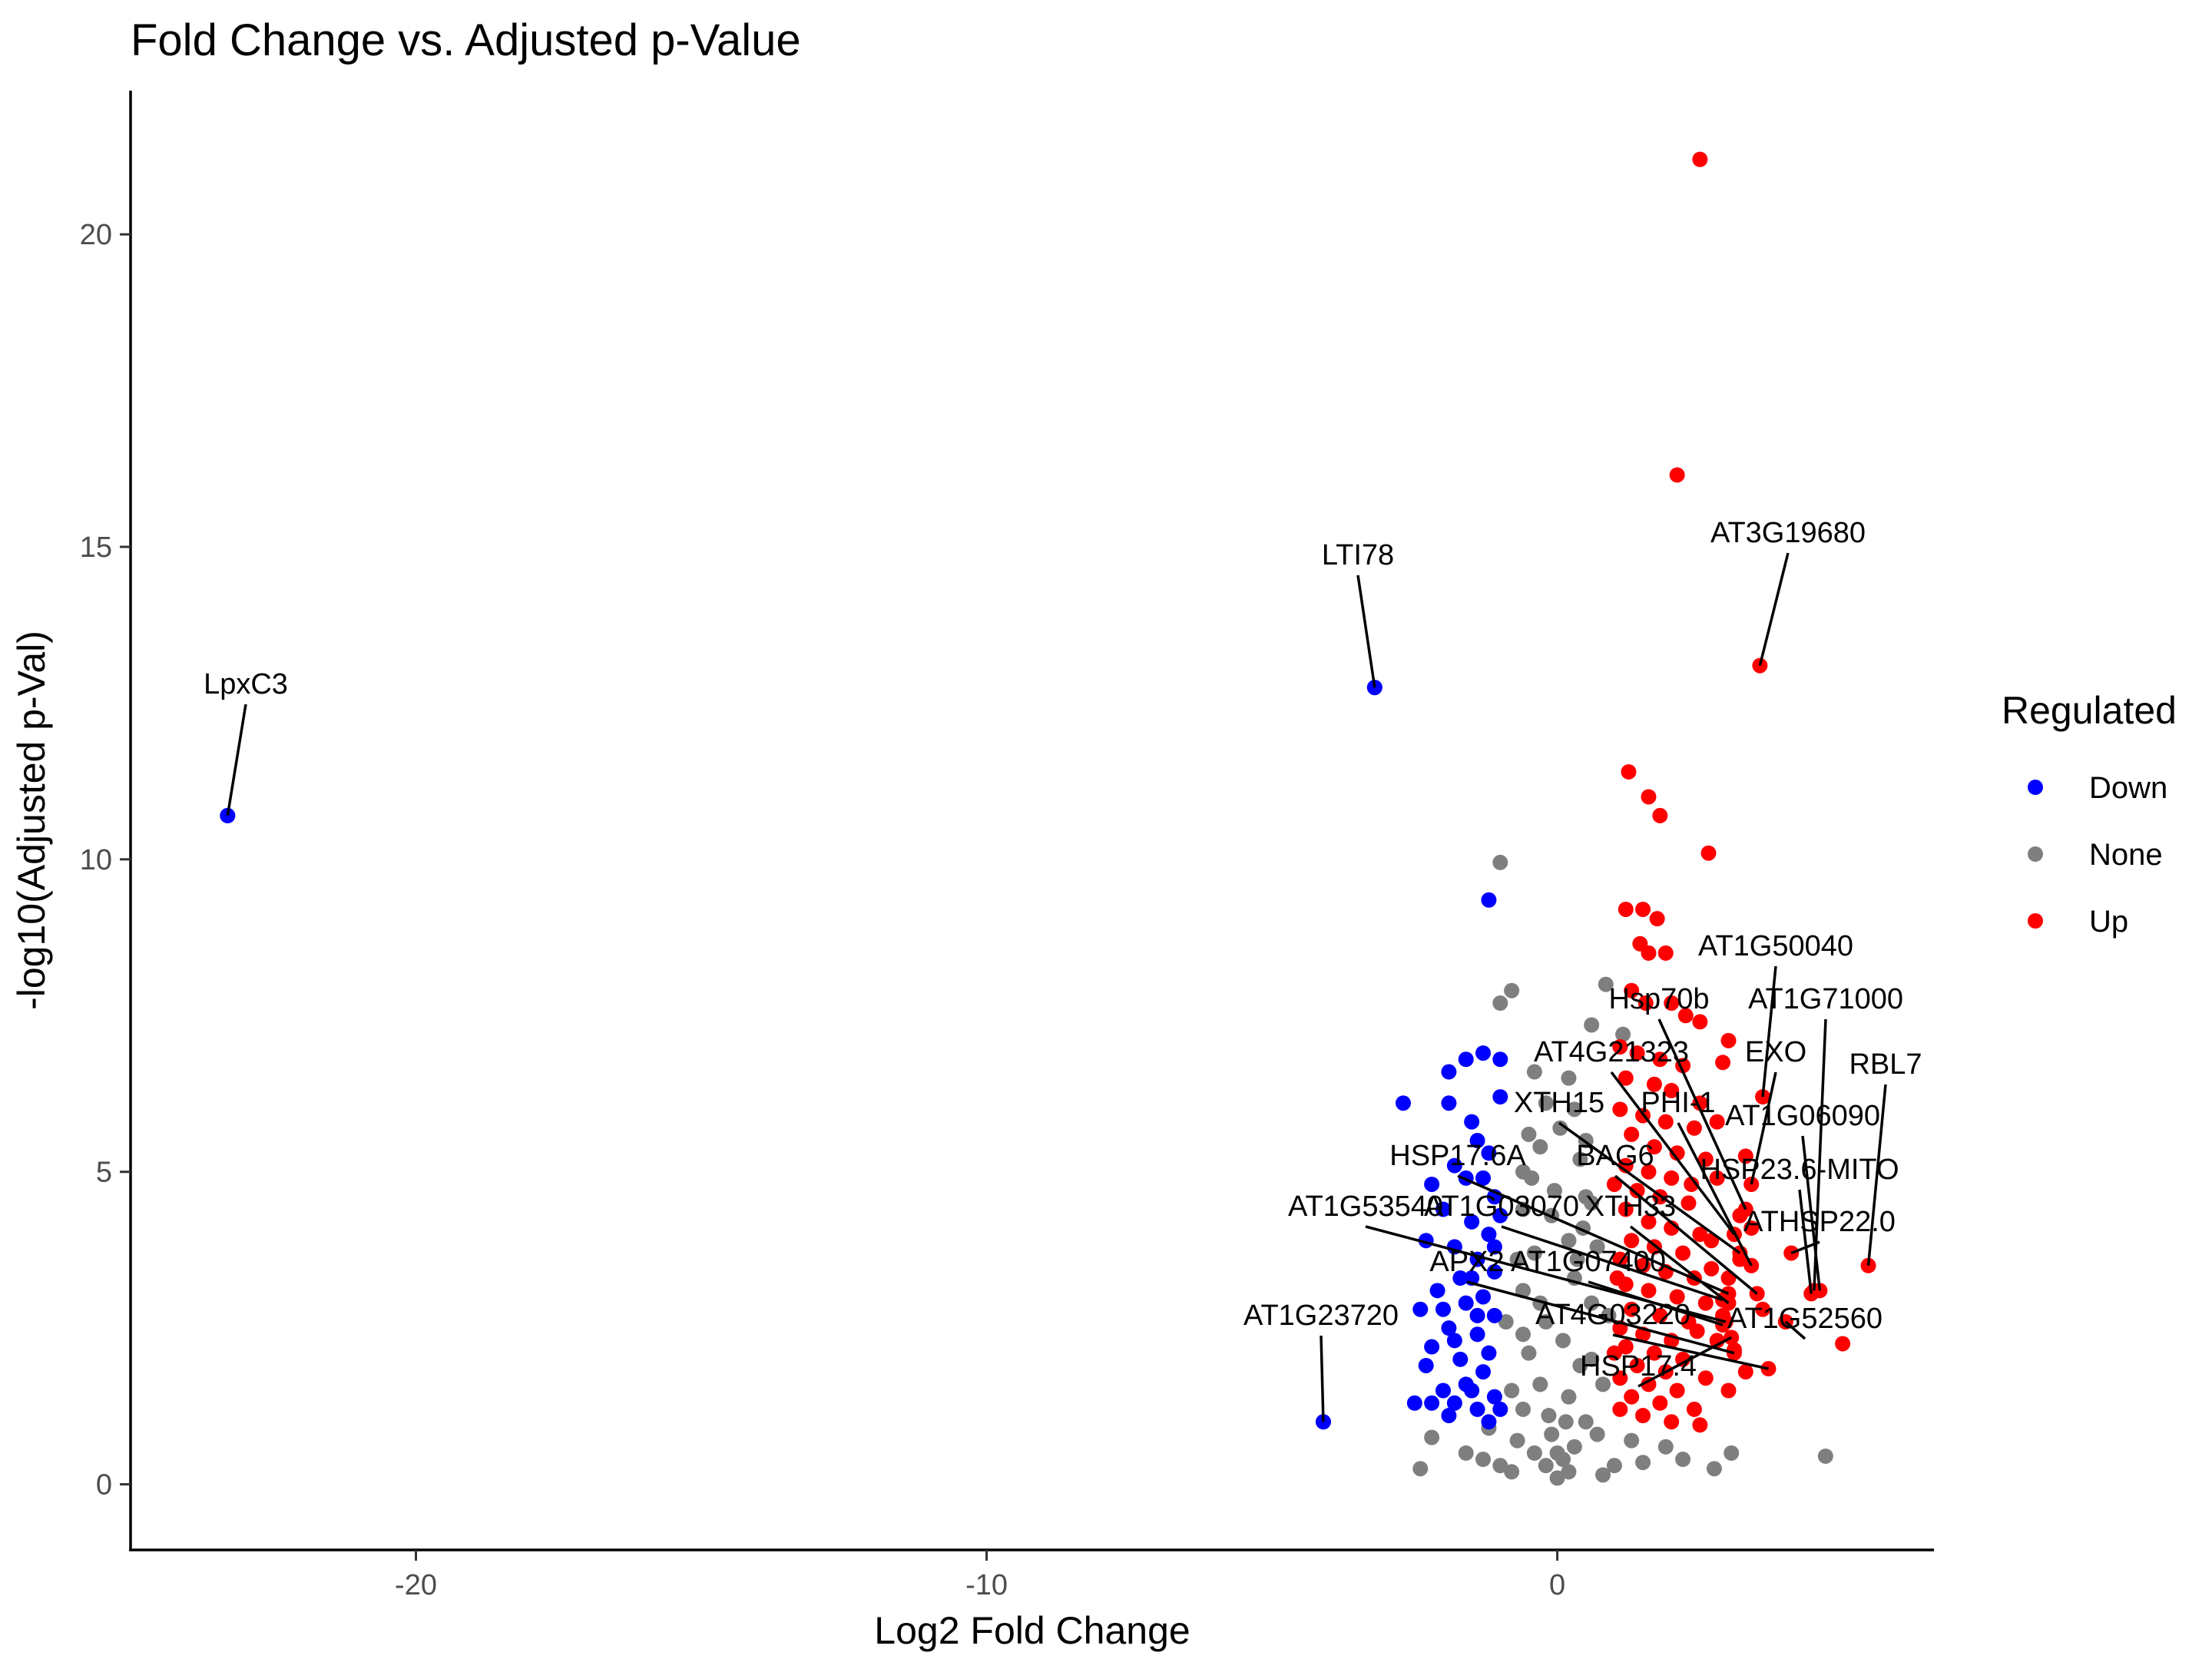 This screenshot has width=2212, height=1659. What do you see at coordinates (2126, 855) in the screenshot?
I see `legend-label-none: None` at bounding box center [2126, 855].